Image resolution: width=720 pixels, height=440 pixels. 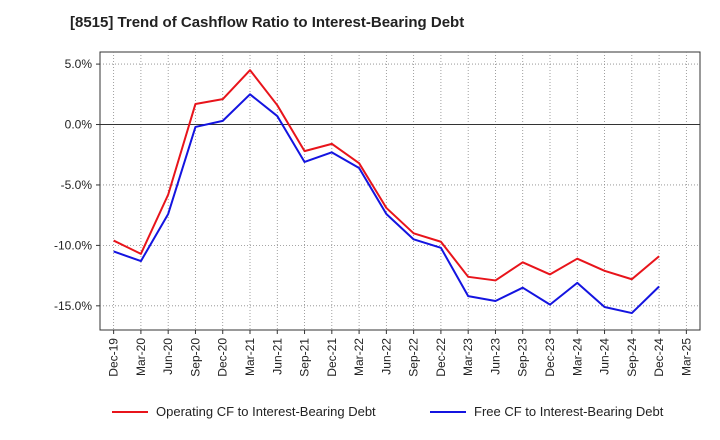 I want to click on legend-item-operating-cf: Operating CF to Interest-Bearing Debt, so click(x=244, y=411).